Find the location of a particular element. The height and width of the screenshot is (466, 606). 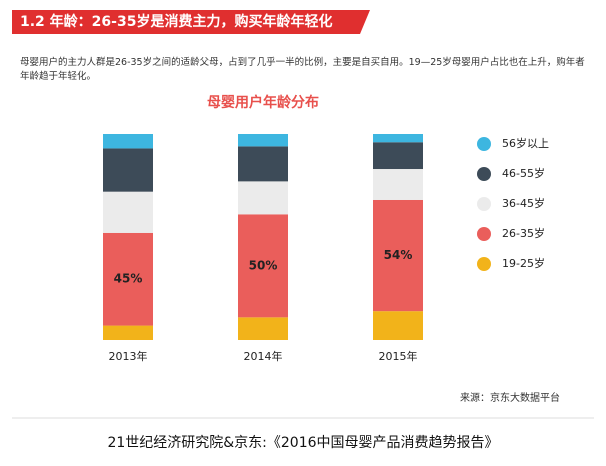

legend-label: 56岁以上 is located at coordinates (525, 143).